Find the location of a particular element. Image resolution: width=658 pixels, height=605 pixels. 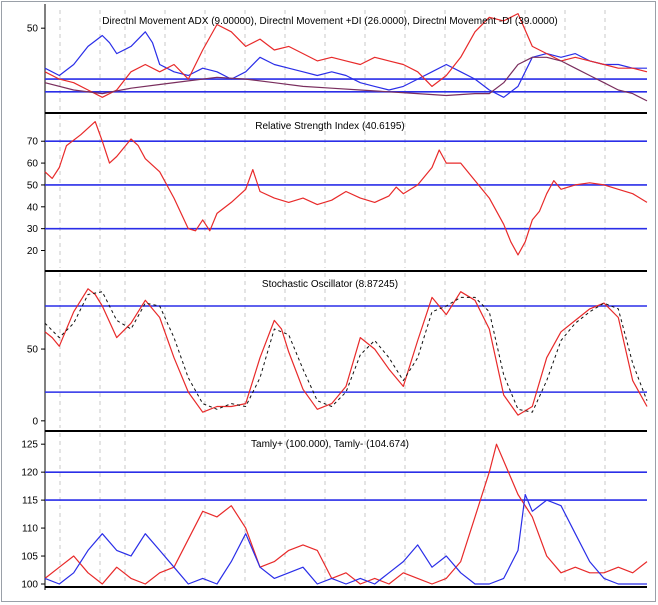

panel-title: Tamly+ (100.000), Tamly- (104.674) is located at coordinates (330, 444).